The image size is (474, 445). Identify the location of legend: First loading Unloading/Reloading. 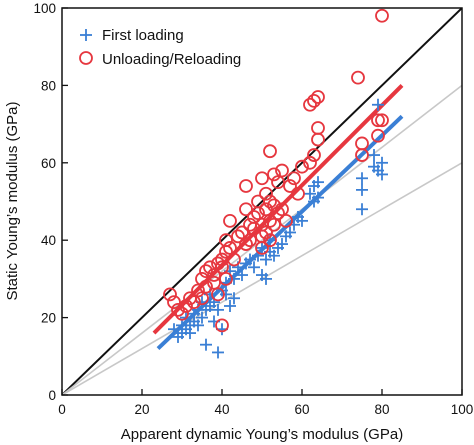
(172, 43).